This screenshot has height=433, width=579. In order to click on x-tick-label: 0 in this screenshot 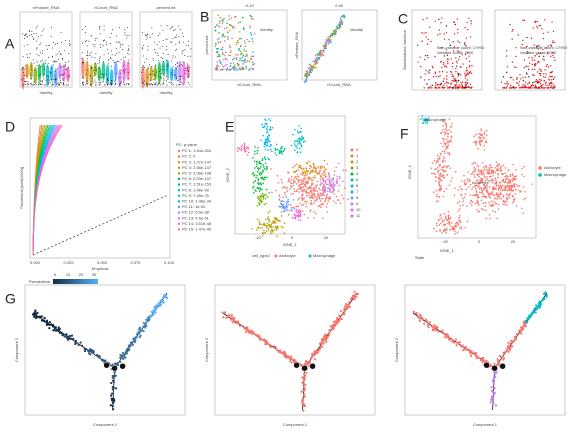, I will do `click(479, 241)`.